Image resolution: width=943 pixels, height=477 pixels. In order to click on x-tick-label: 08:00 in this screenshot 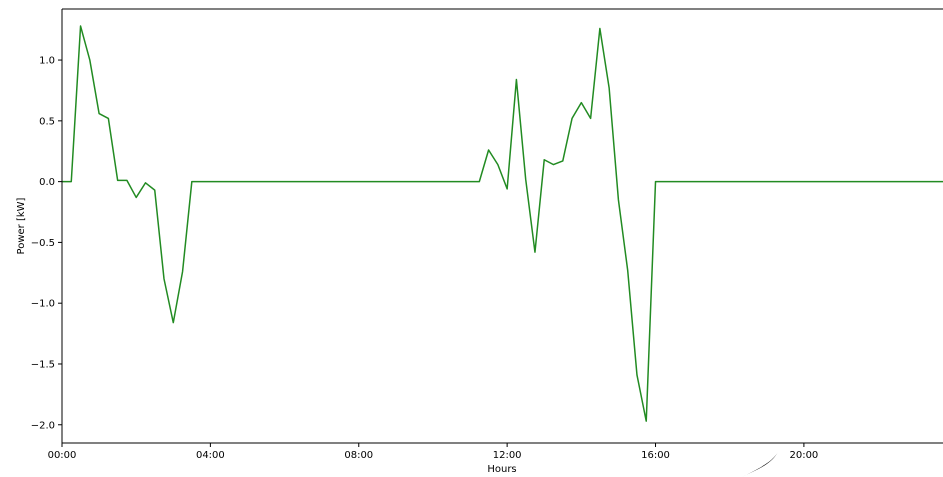, I will do `click(358, 455)`.